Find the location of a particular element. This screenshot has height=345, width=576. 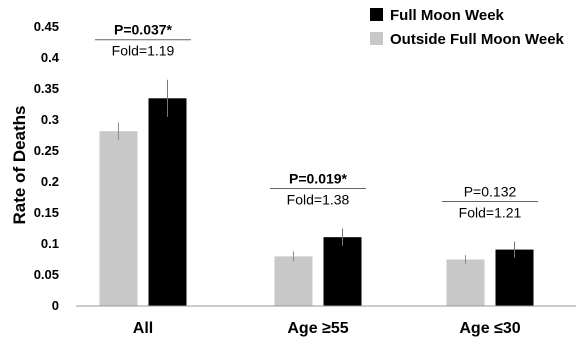

legend-label: Full Moon Week is located at coordinates (447, 15).